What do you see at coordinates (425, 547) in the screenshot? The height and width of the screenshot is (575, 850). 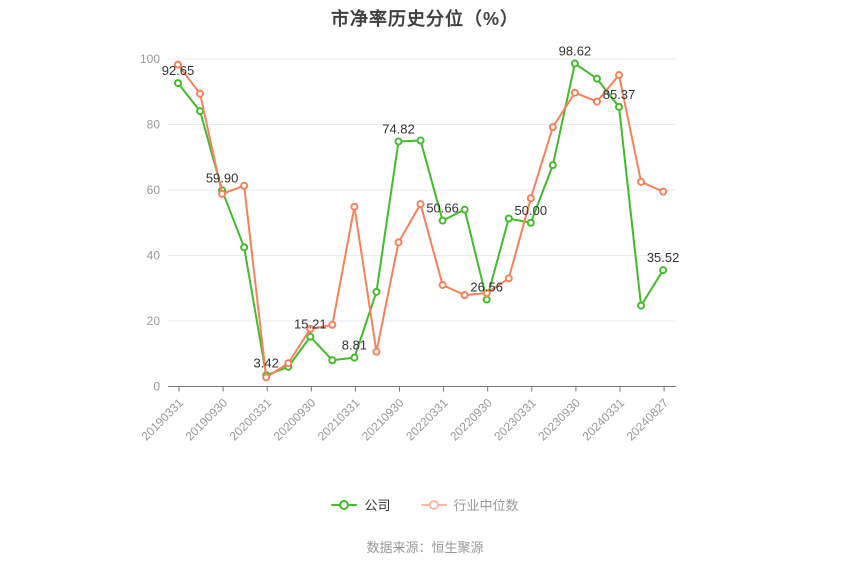 I see `data-source-note: 数据来源：恒生聚源` at bounding box center [425, 547].